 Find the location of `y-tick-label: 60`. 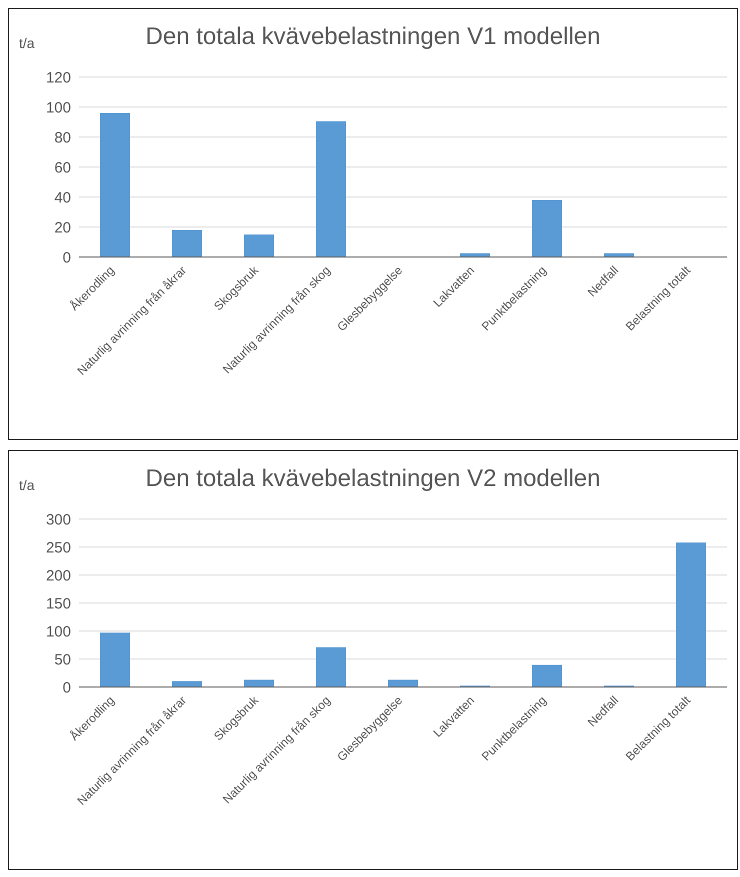

y-tick-label: 60 is located at coordinates (62, 167).